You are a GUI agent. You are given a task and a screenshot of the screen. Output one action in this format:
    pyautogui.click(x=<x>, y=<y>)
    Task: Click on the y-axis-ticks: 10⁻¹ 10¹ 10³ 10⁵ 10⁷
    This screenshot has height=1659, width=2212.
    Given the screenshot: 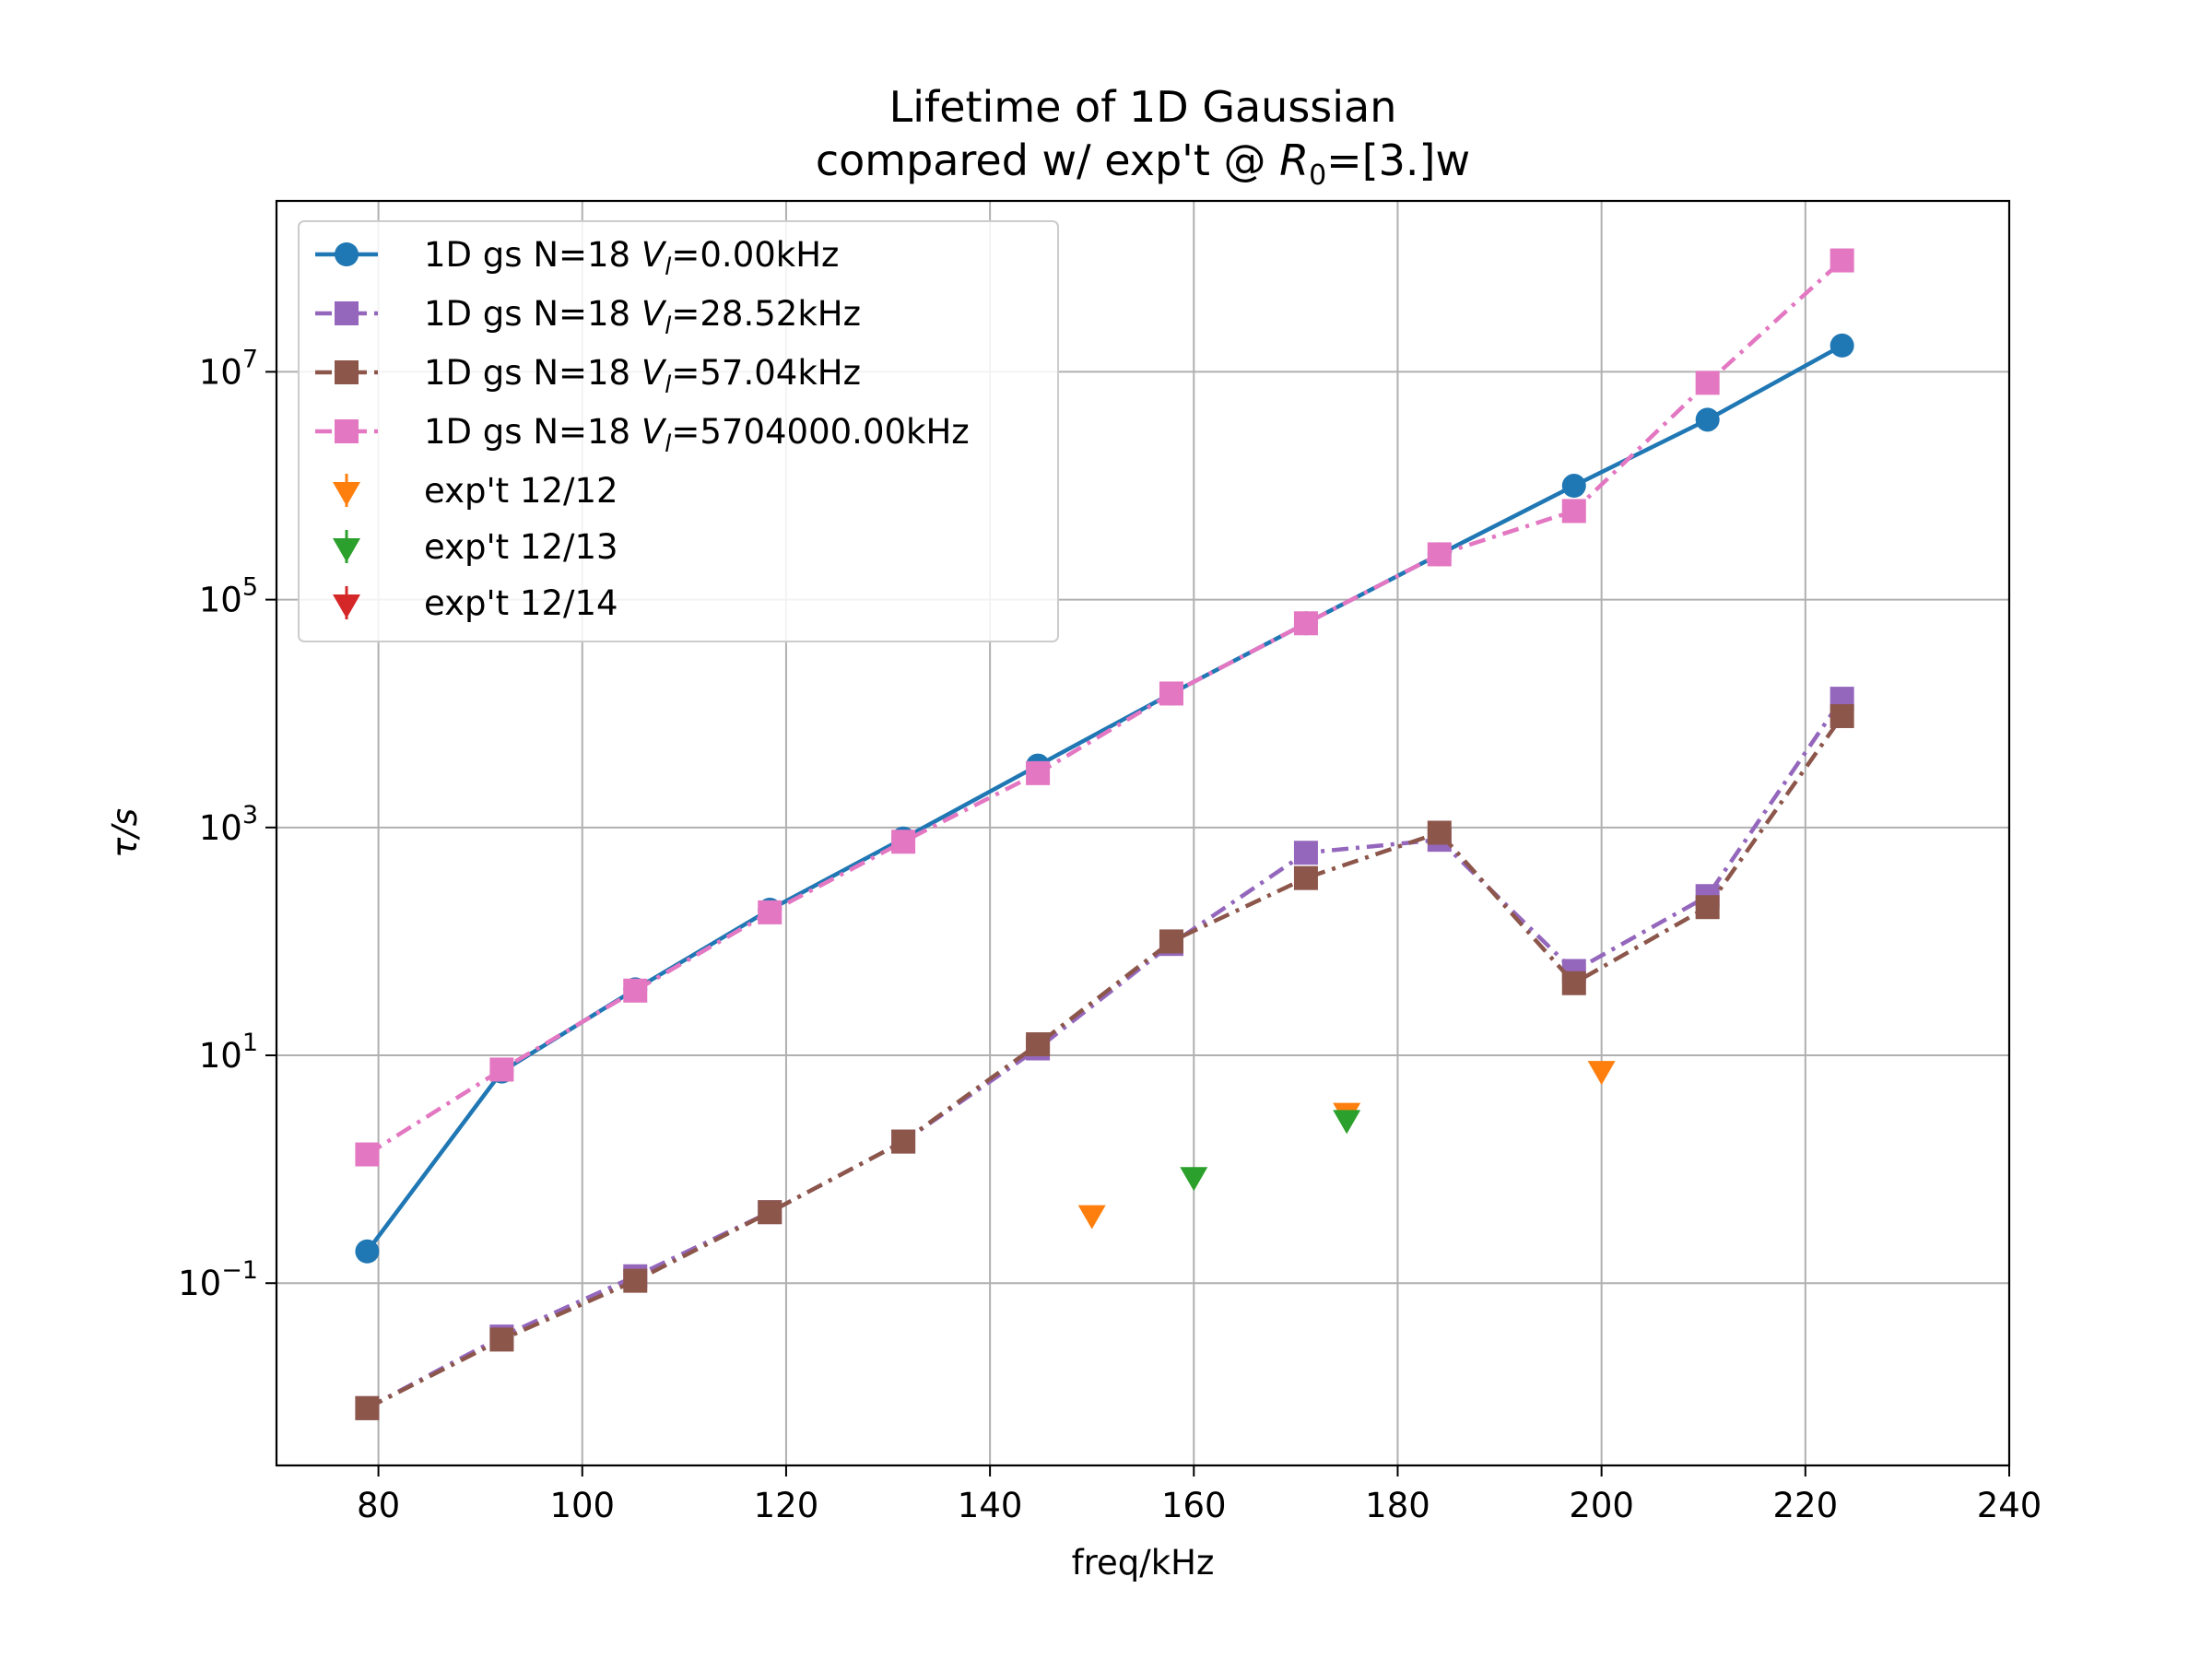 What is the action you would take?
    pyautogui.click(x=227, y=824)
    